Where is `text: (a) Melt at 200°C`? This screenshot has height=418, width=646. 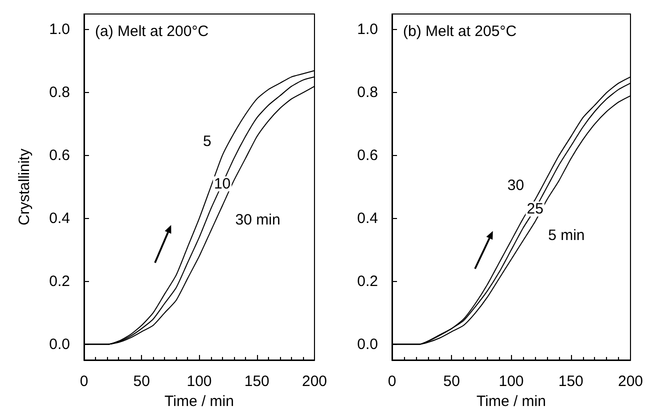 text: (a) Melt at 200°C is located at coordinates (152, 31).